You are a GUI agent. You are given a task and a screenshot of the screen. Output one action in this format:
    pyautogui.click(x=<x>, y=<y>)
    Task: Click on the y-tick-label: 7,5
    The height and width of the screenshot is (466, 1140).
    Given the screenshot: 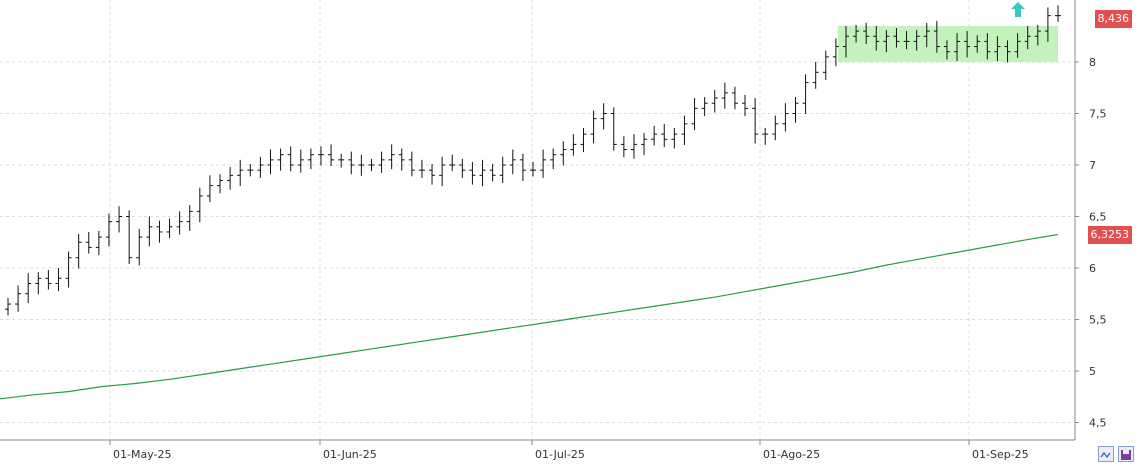 What is the action you would take?
    pyautogui.click(x=1098, y=114)
    